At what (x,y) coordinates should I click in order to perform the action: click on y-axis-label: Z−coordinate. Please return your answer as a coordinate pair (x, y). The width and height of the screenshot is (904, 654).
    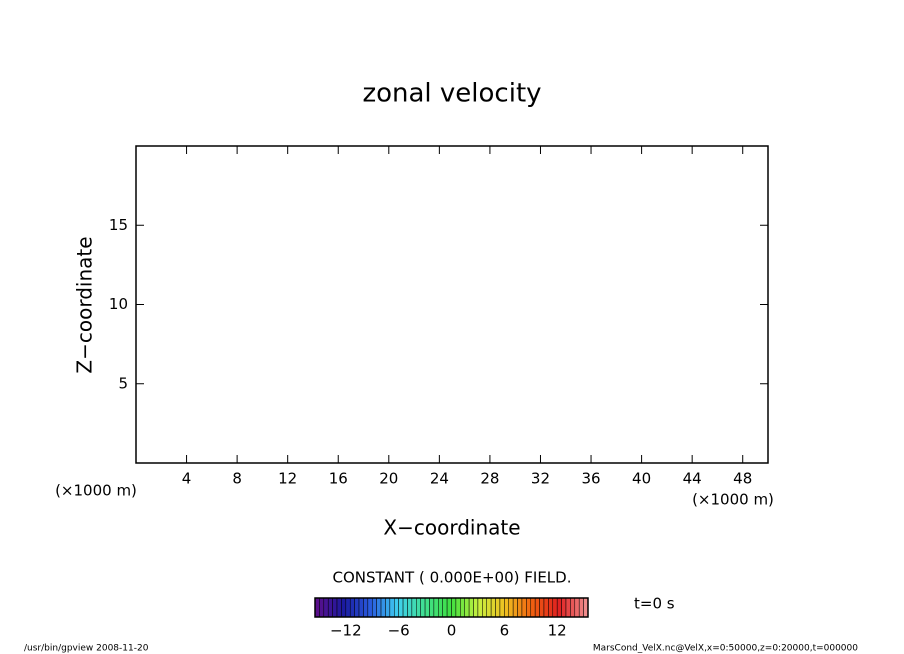
    Looking at the image, I should click on (85, 304).